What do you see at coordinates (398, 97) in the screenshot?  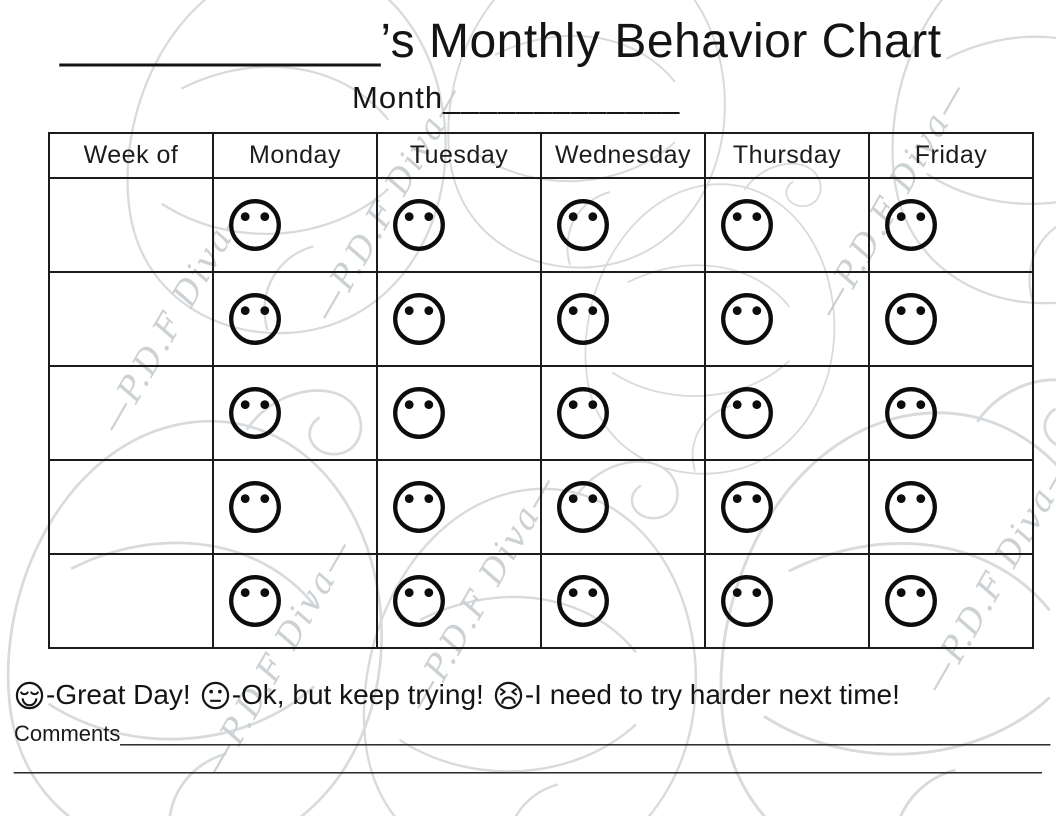 I see `month-label: Month` at bounding box center [398, 97].